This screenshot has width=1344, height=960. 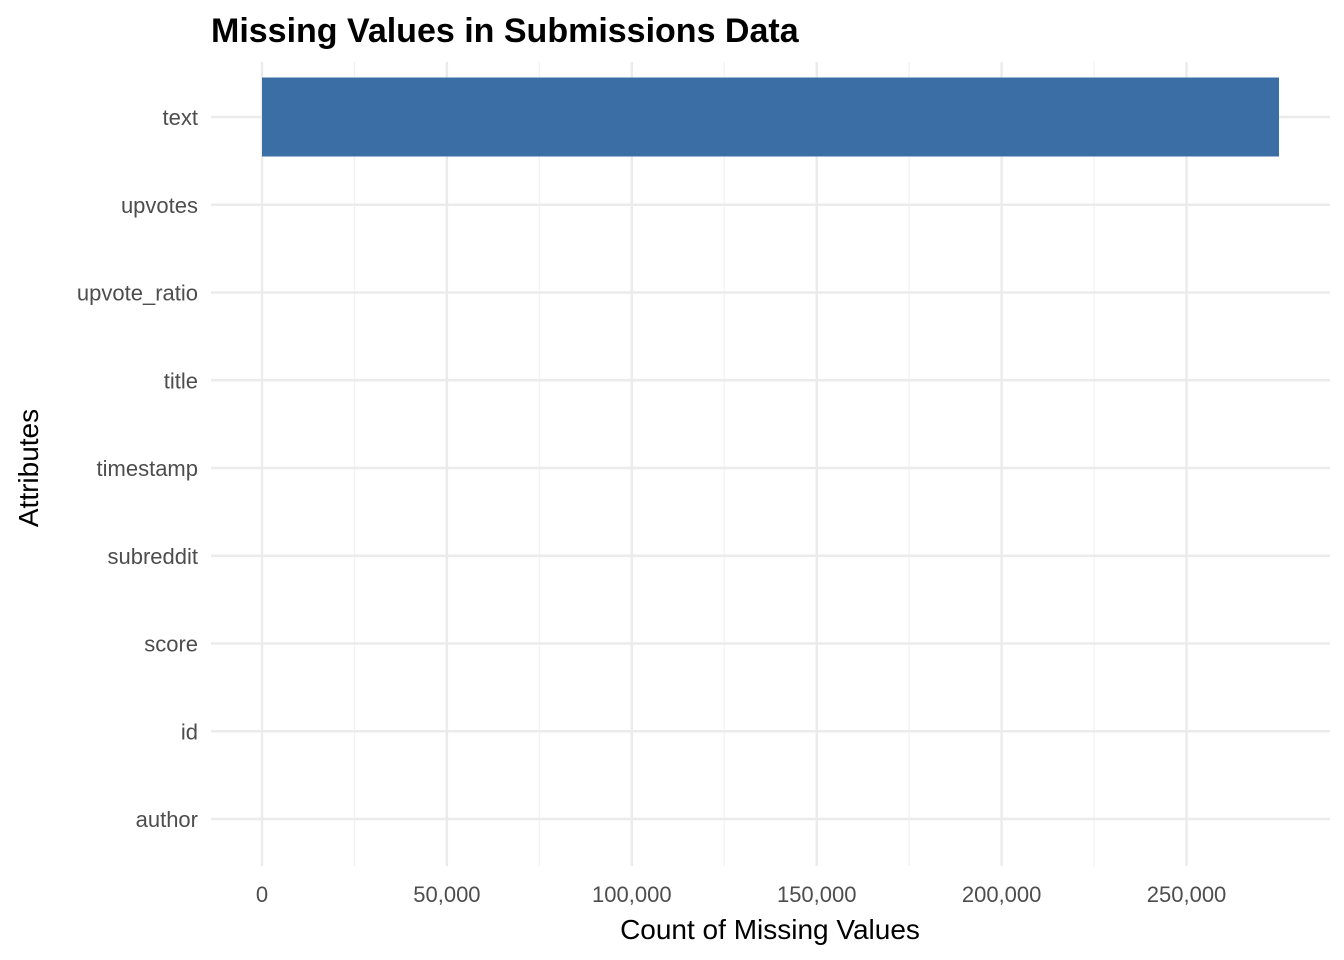 I want to click on x-tick-label: 0, so click(x=262, y=894).